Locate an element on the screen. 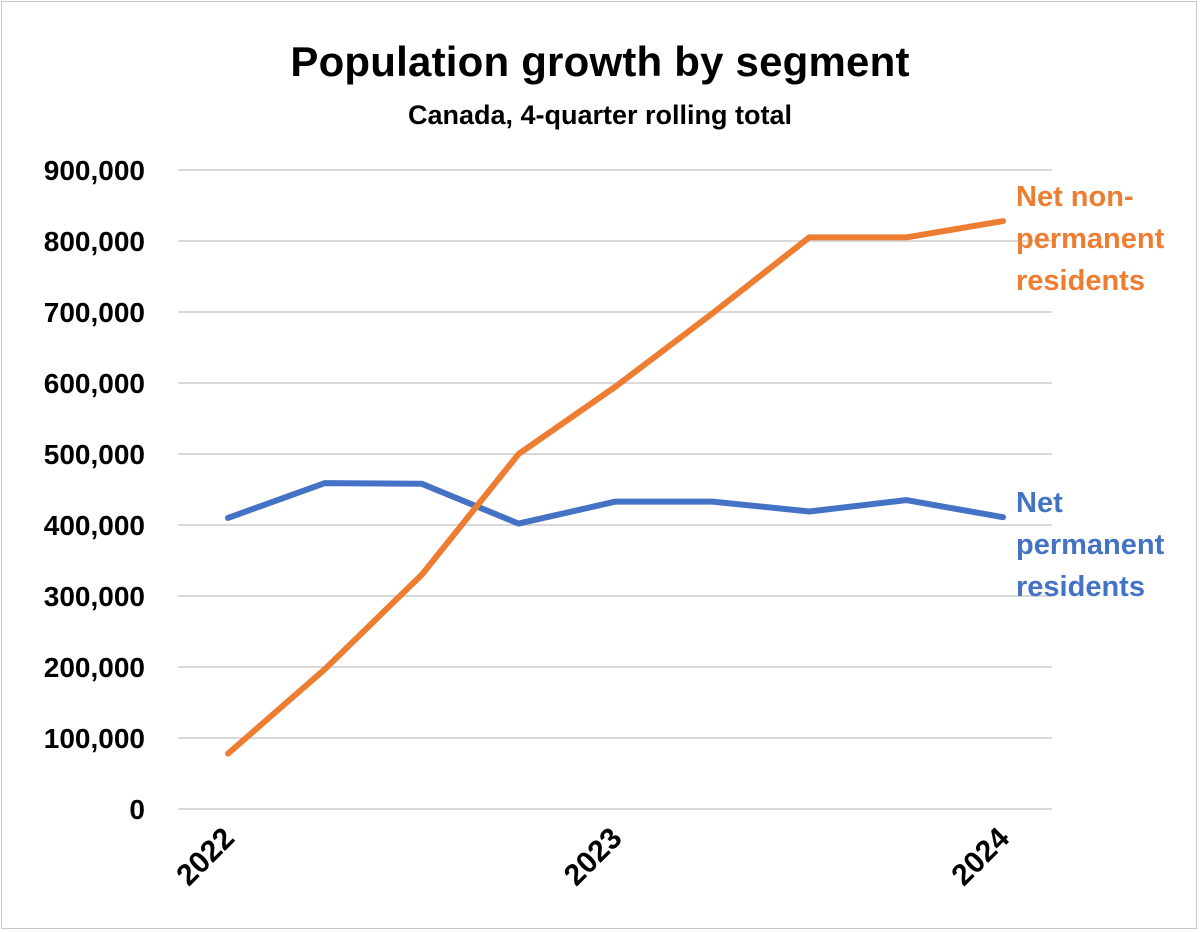  label-net-permanent-residents: Net is located at coordinates (1039, 503).